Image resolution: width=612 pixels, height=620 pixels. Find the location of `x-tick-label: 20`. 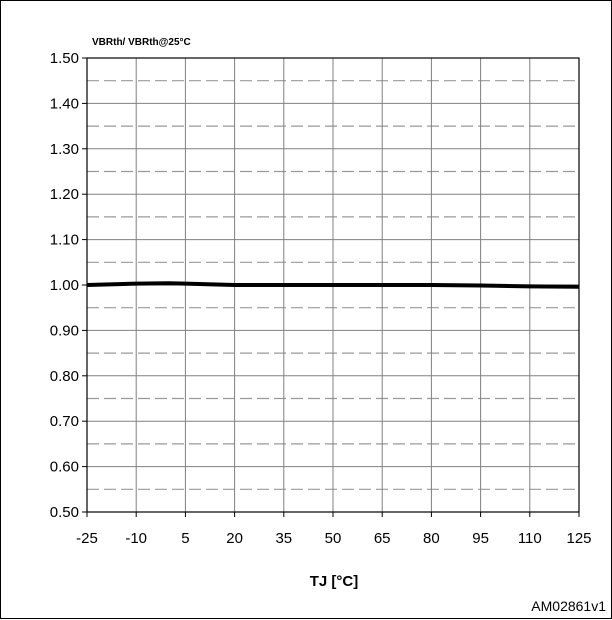

x-tick-label: 20 is located at coordinates (234, 538).